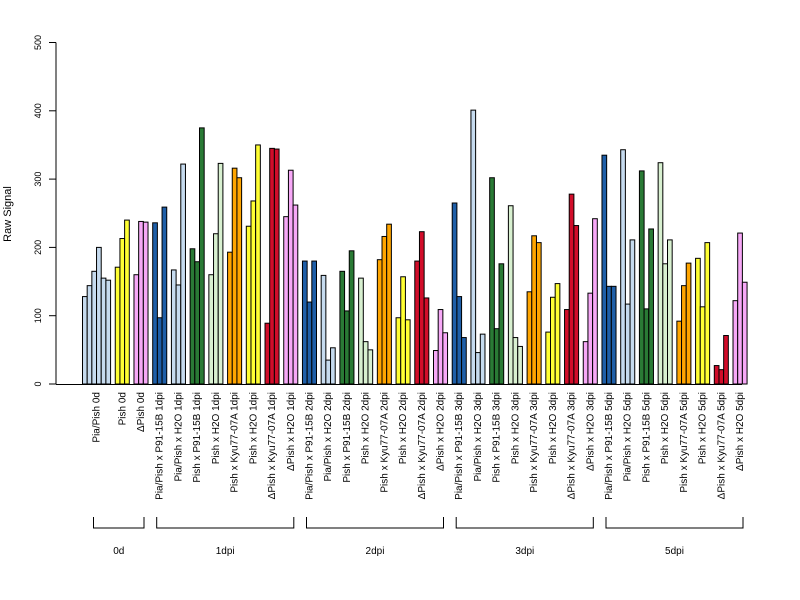  I want to click on group-label: 5dpi, so click(674, 551).